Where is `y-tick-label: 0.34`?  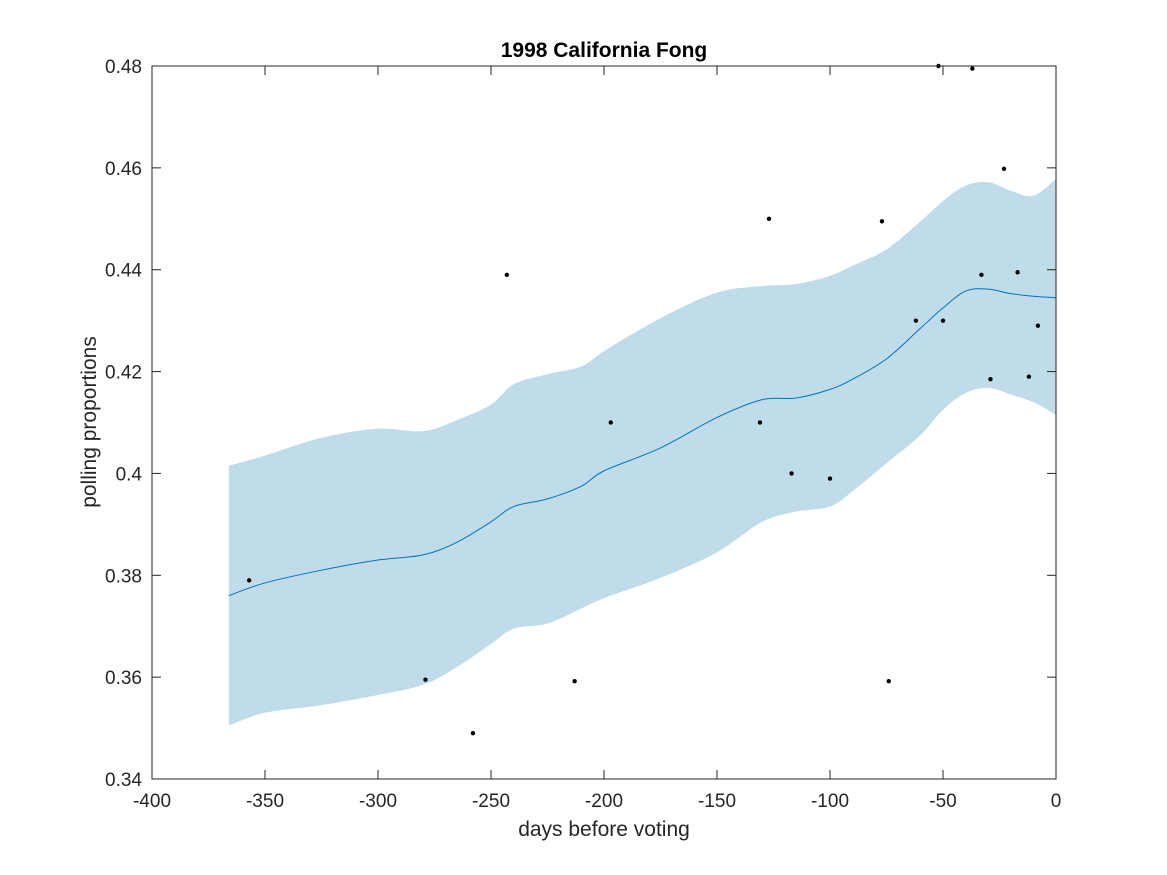
y-tick-label: 0.34 is located at coordinates (123, 780).